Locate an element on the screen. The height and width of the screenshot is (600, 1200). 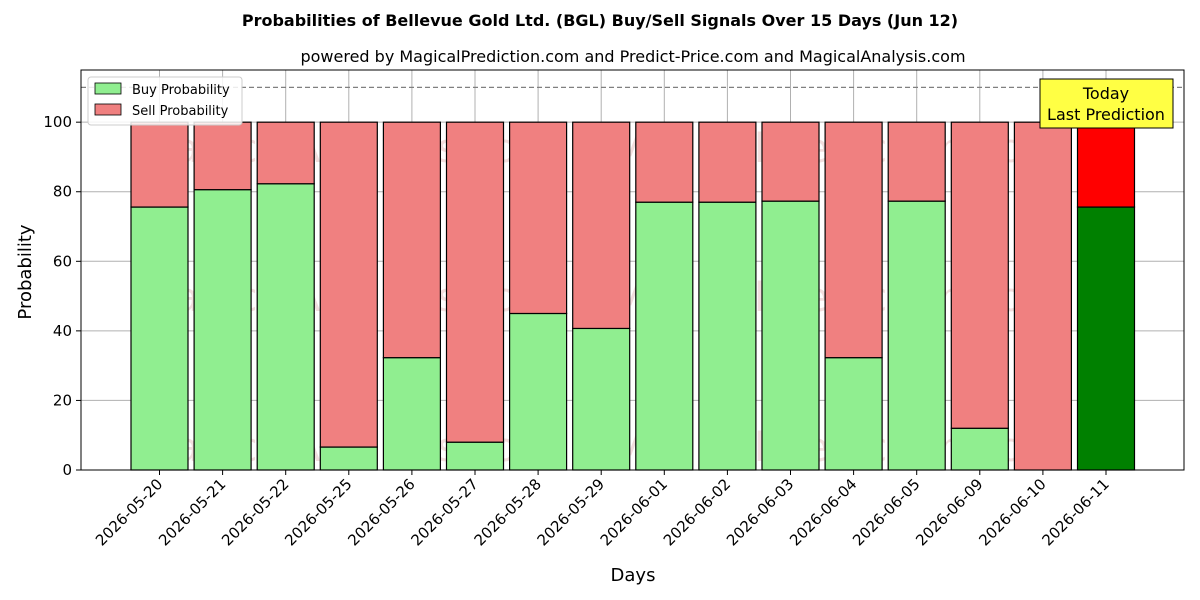
legend-swatch-sell is located at coordinates (108, 109).